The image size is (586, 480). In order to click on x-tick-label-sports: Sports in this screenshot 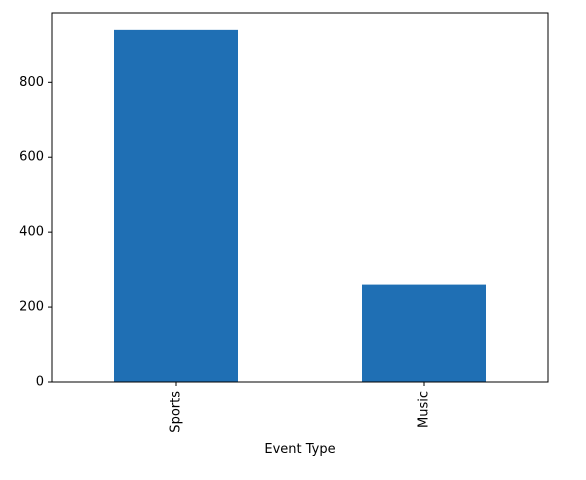, I will do `click(176, 412)`.